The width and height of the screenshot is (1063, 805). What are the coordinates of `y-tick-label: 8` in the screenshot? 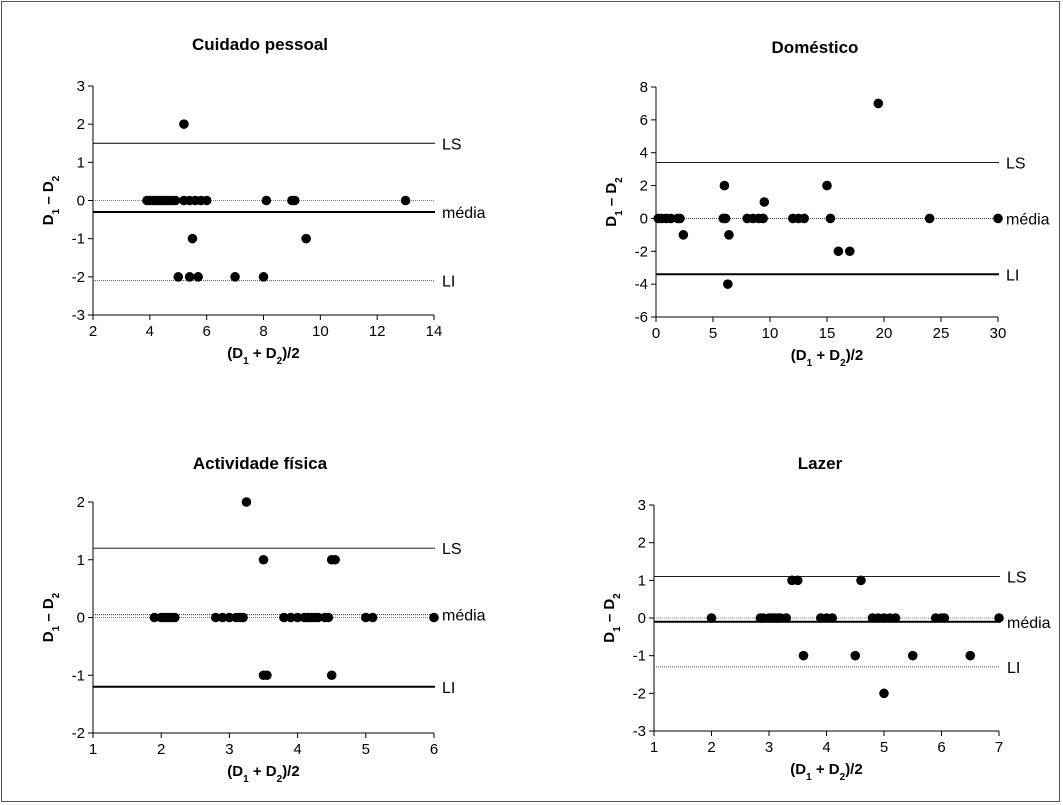 It's located at (644, 87).